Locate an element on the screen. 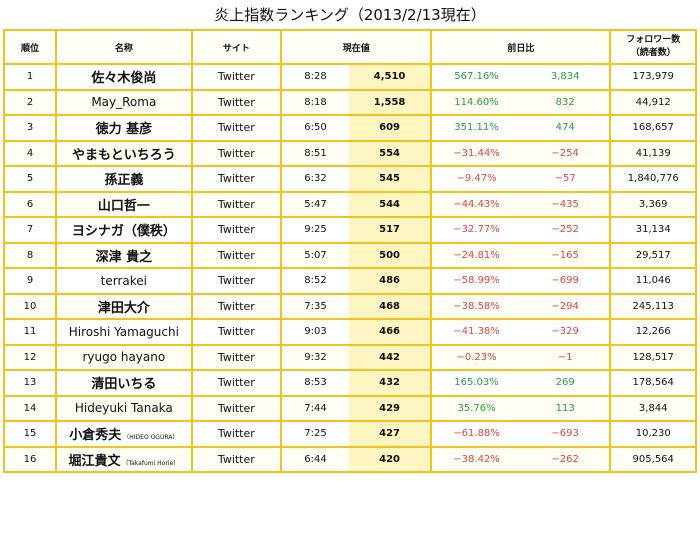 Image resolution: width=700 pixels, height=537 pixels. followers-cell-text: 10,230 is located at coordinates (653, 434).